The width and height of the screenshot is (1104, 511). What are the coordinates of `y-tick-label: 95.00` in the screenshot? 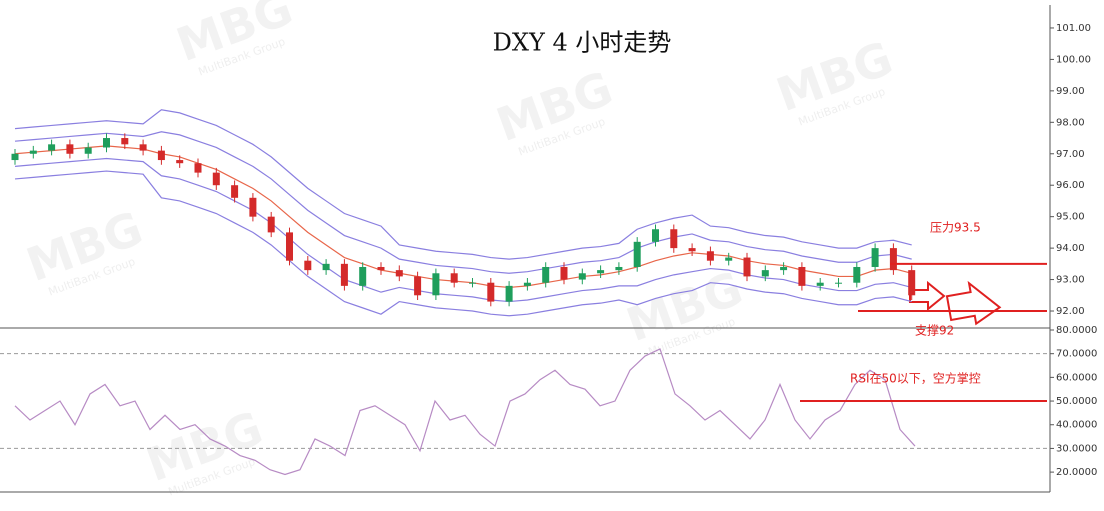 It's located at (1070, 217).